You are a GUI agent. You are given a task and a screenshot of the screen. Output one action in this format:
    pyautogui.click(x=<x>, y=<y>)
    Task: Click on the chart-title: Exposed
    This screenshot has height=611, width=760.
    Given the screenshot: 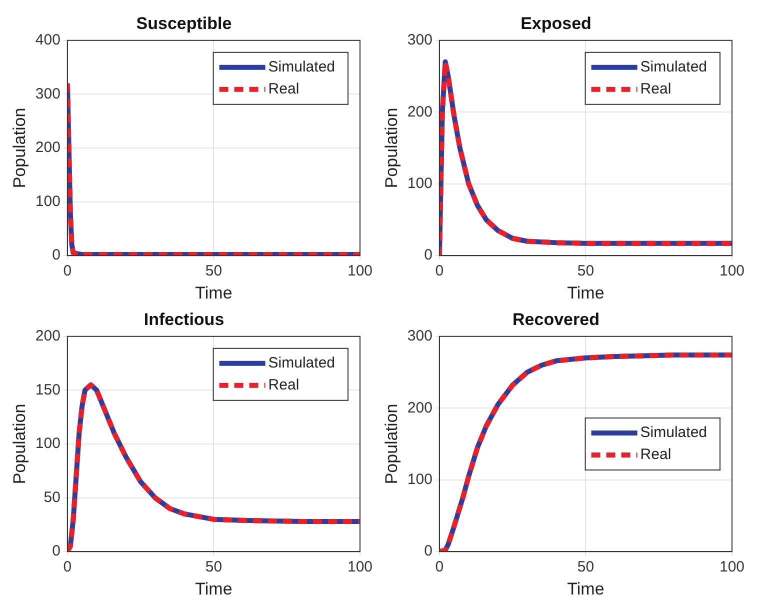 What is the action you would take?
    pyautogui.click(x=556, y=23)
    